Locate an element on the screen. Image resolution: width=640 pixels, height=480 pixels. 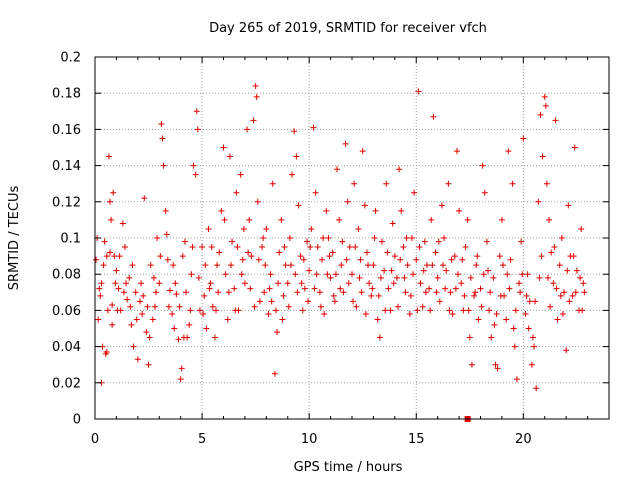
x-tick-label: 10 is located at coordinates (309, 439).